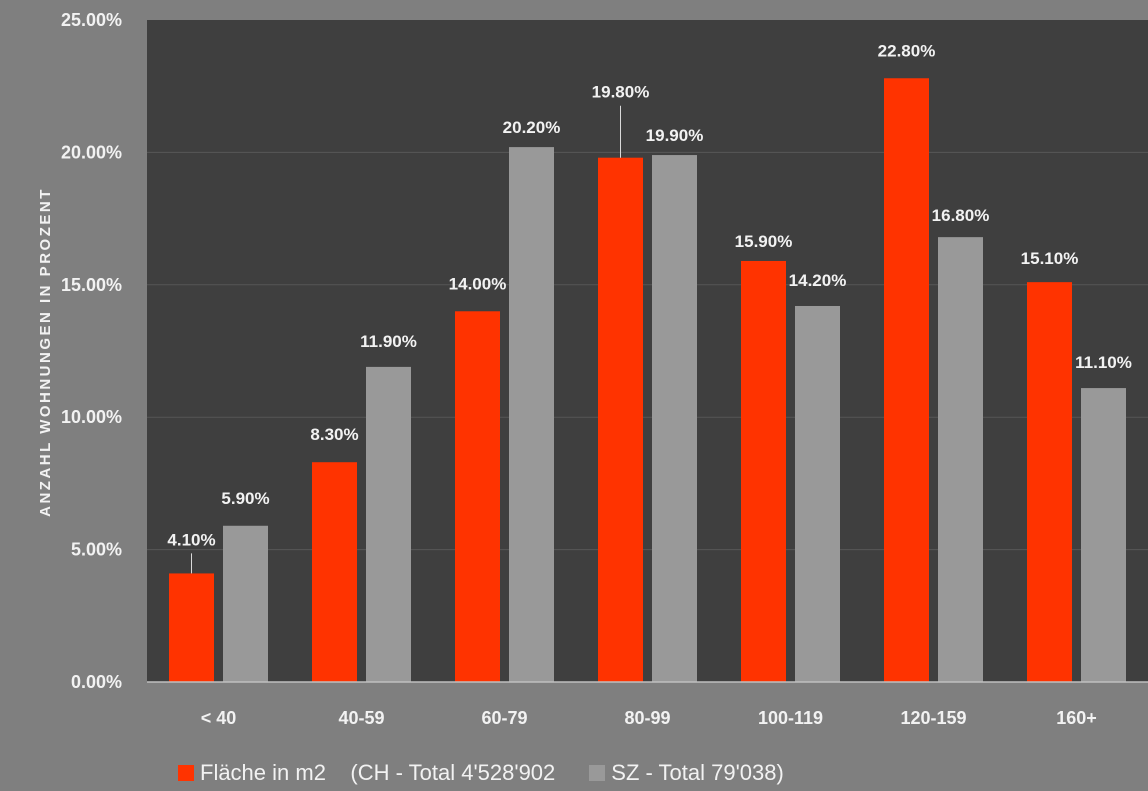  What do you see at coordinates (219, 718) in the screenshot?
I see `x-category-label: < 40` at bounding box center [219, 718].